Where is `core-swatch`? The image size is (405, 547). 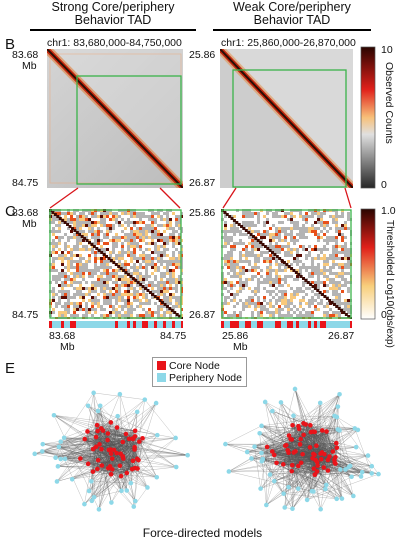 core-swatch is located at coordinates (161, 365).